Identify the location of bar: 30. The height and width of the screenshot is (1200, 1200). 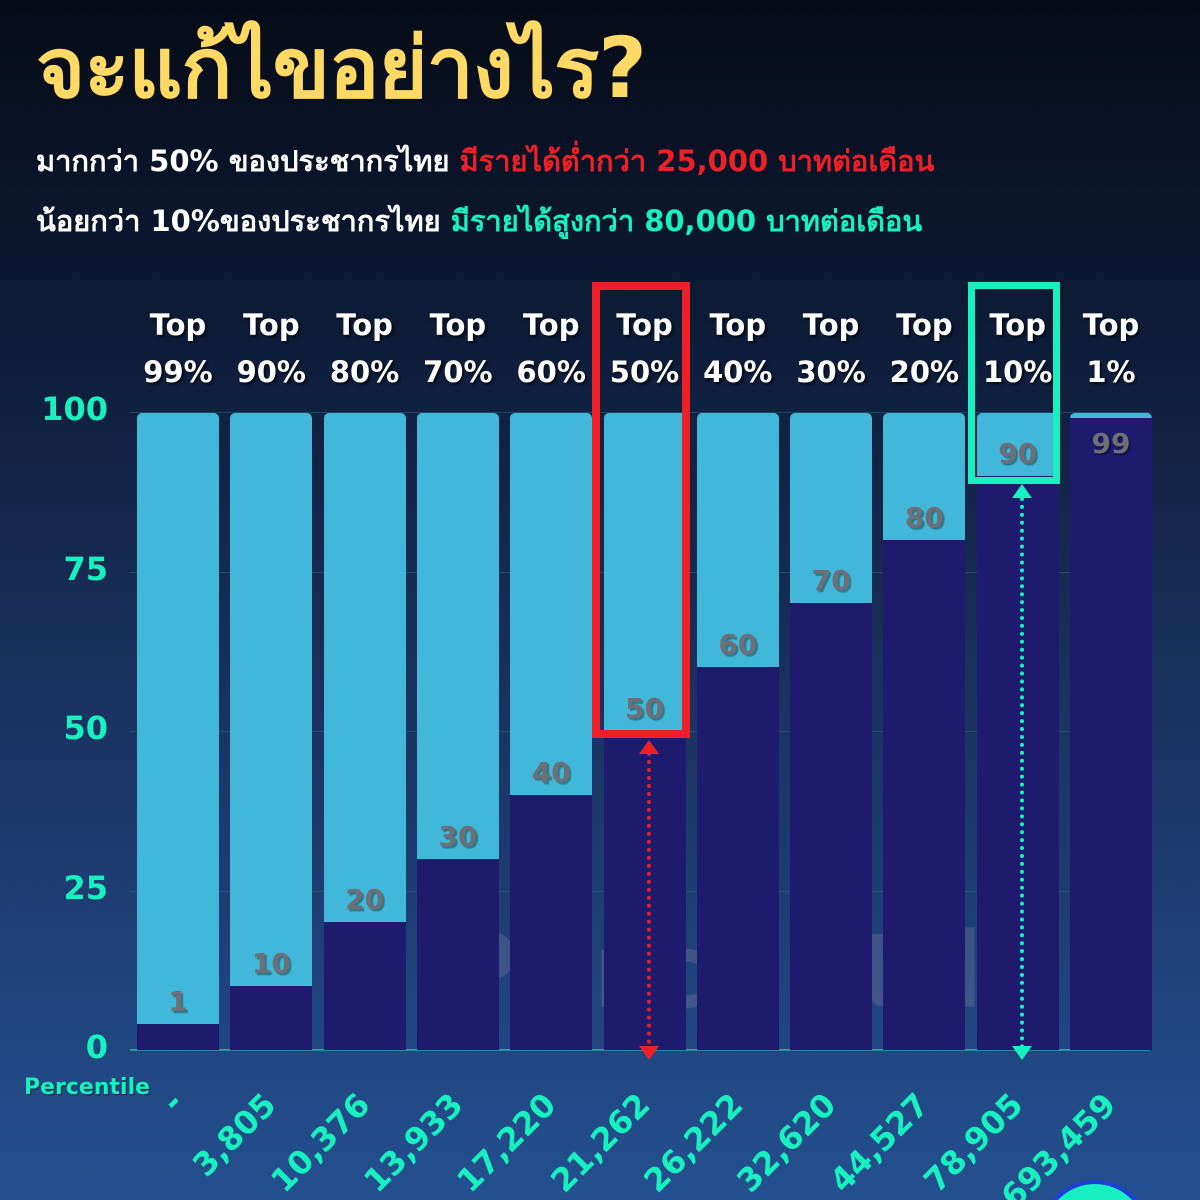
(457, 731).